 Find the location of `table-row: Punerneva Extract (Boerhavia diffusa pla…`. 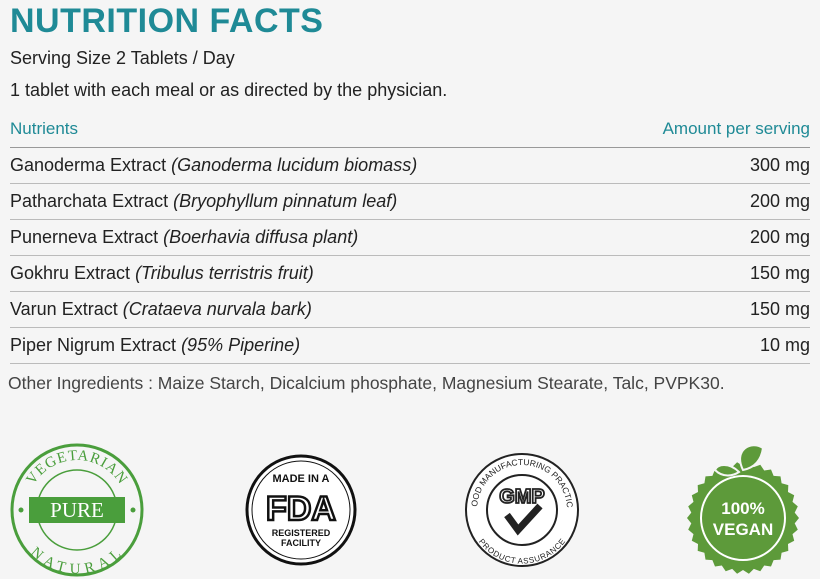

table-row: Punerneva Extract (Boerhavia diffusa pla… is located at coordinates (410, 237).